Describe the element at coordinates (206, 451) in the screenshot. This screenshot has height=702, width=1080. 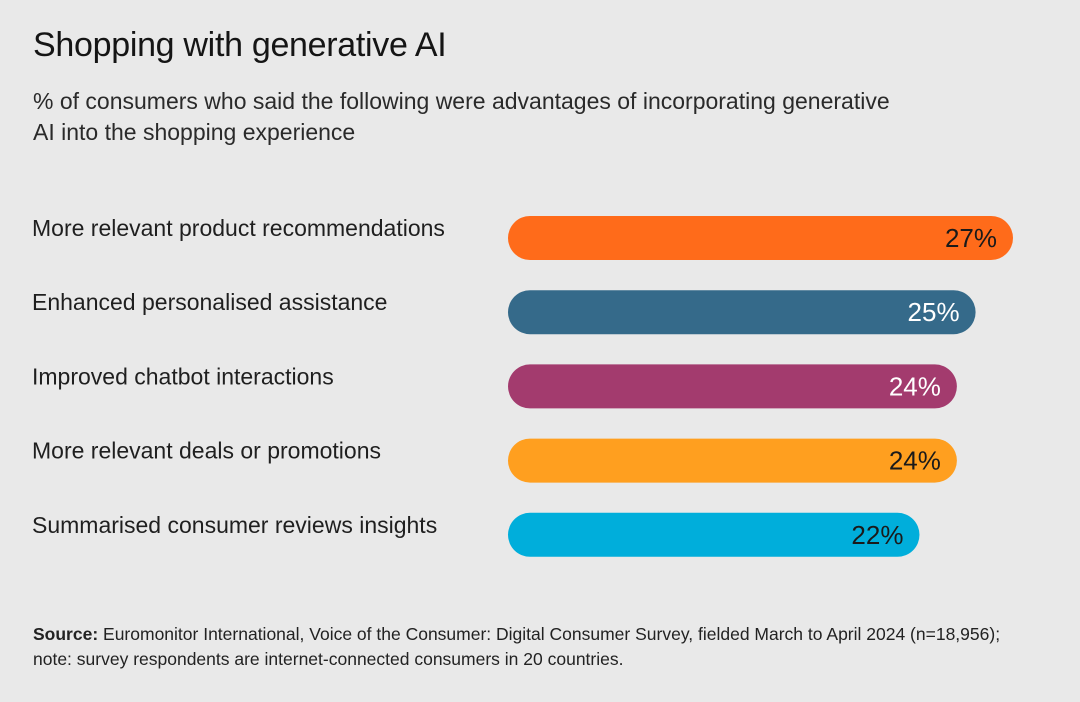
I see `category-label: More relevant deals or promotions` at that location.